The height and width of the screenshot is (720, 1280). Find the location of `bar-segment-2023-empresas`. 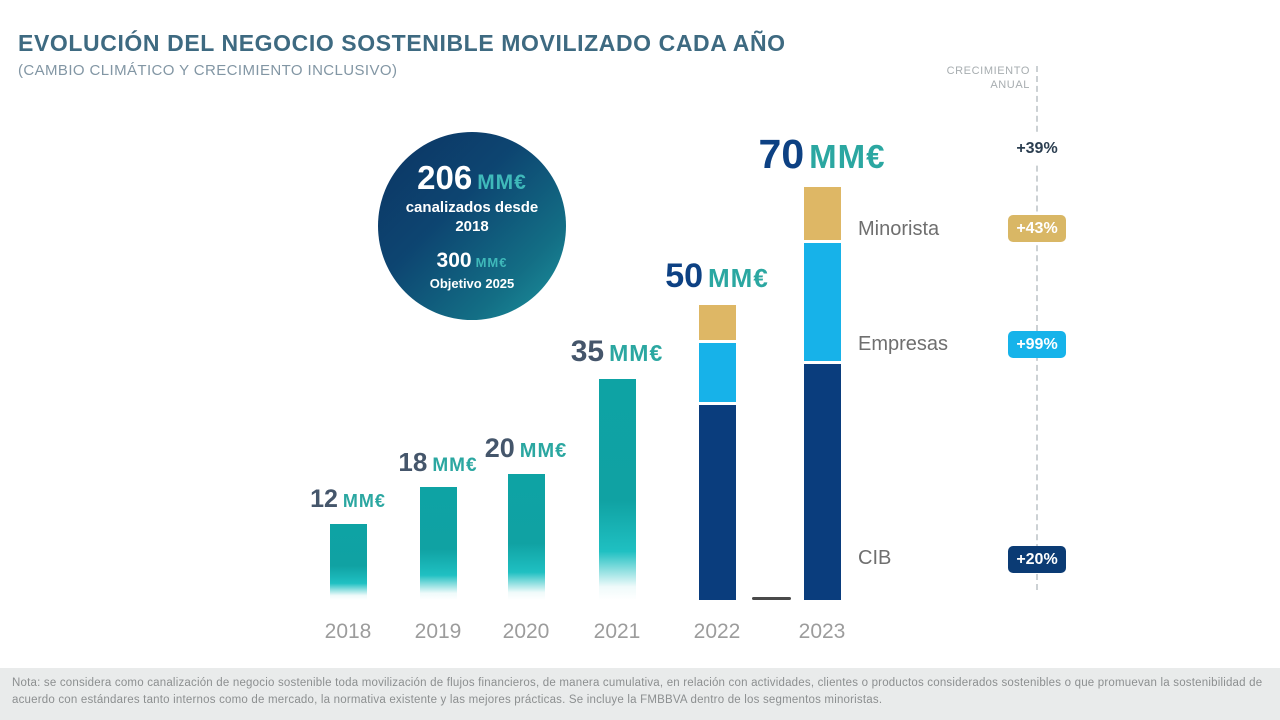

bar-segment-2023-empresas is located at coordinates (822, 302).